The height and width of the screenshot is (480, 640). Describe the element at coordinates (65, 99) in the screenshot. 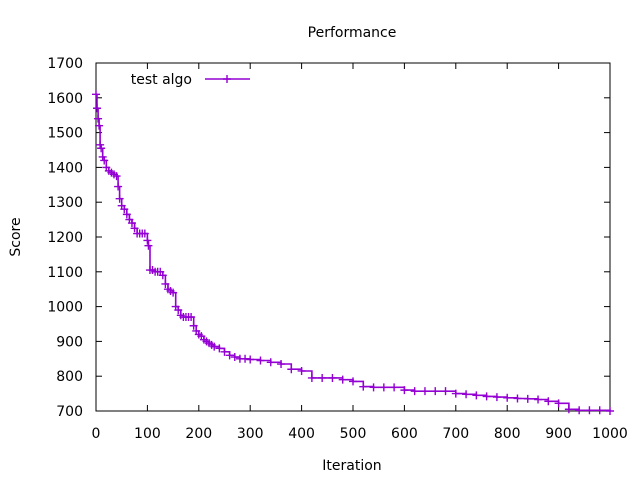

I see `y-tick-label: 1600` at that location.